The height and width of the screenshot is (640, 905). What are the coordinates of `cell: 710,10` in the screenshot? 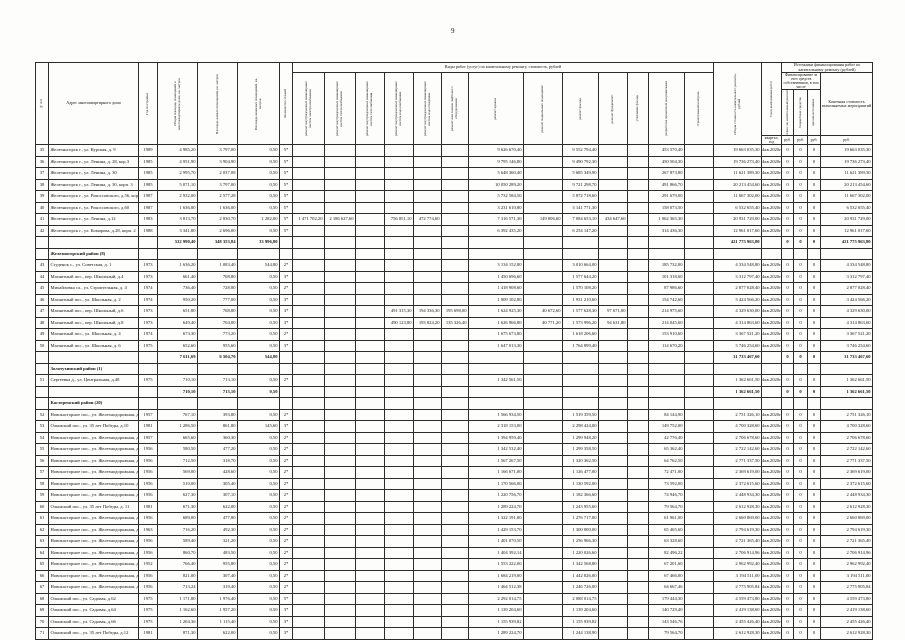 It's located at (177, 392).